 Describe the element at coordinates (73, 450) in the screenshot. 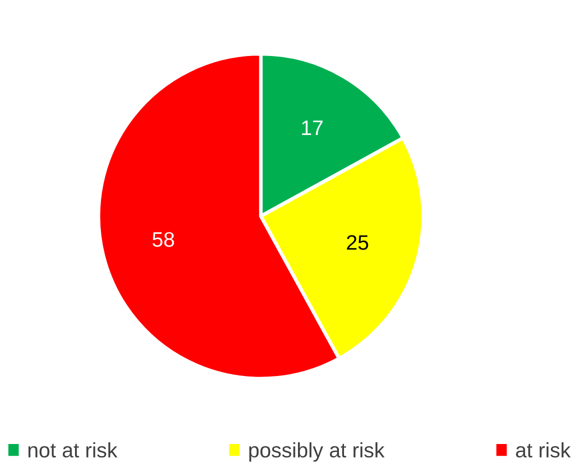

I see `legend-label: not at risk` at that location.